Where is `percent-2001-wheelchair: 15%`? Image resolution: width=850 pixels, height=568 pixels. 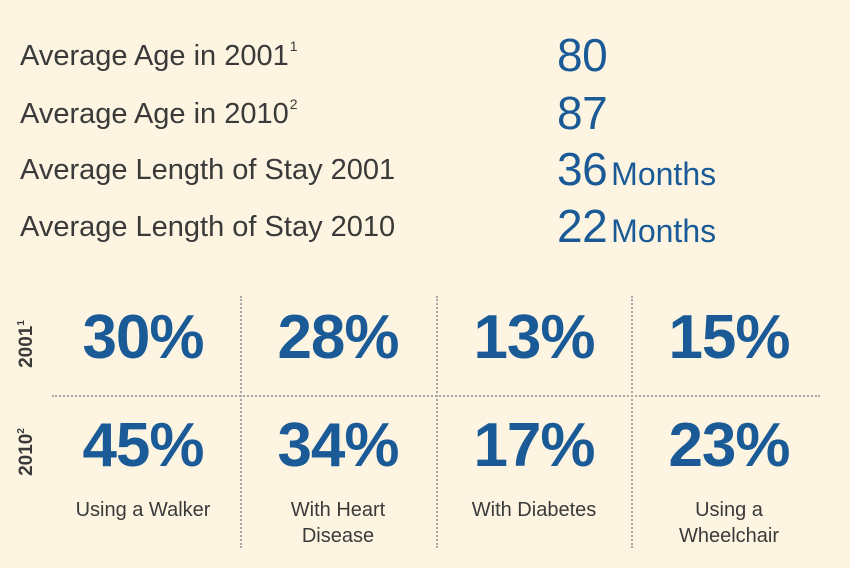
percent-2001-wheelchair: 15% is located at coordinates (729, 337).